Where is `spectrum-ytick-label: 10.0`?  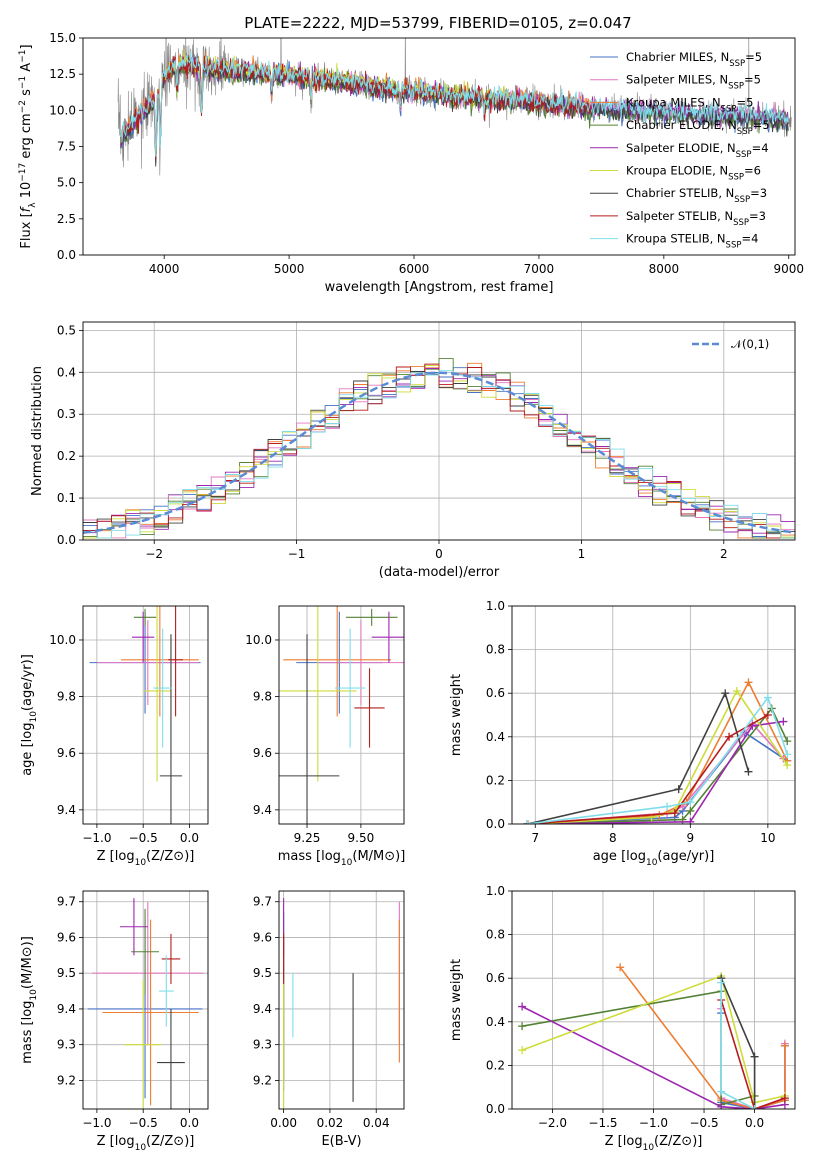 spectrum-ytick-label: 10.0 is located at coordinates (62, 110).